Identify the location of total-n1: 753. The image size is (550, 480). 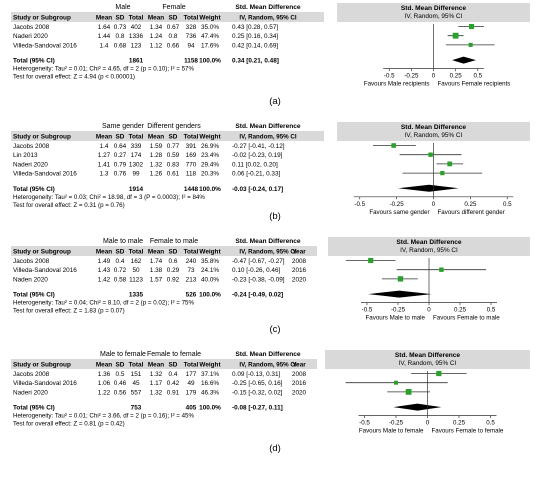
(136, 408).